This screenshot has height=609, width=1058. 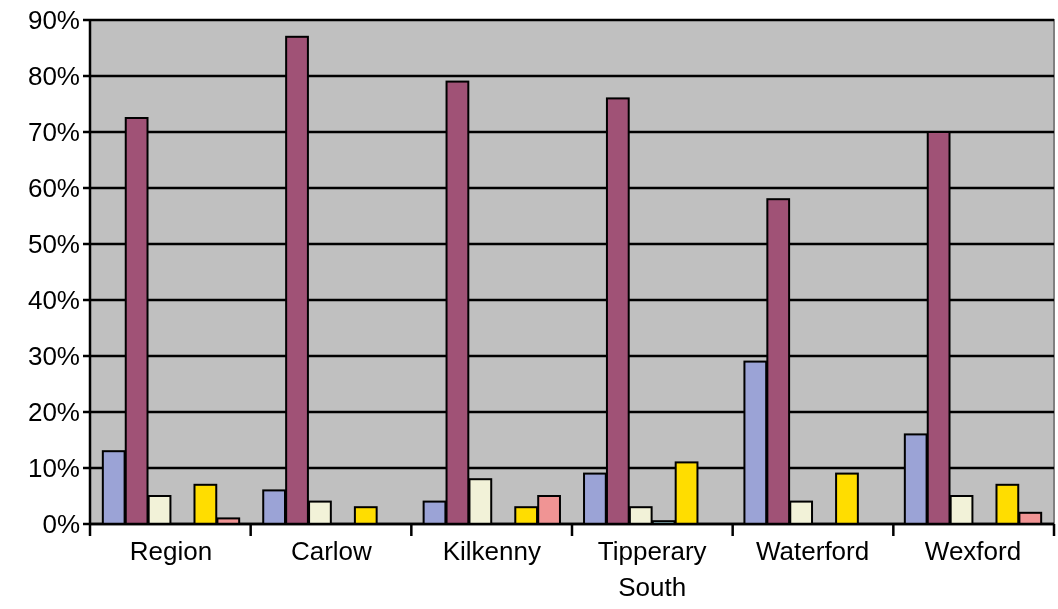 I want to click on y-tick-label: 30%, so click(x=53, y=356).